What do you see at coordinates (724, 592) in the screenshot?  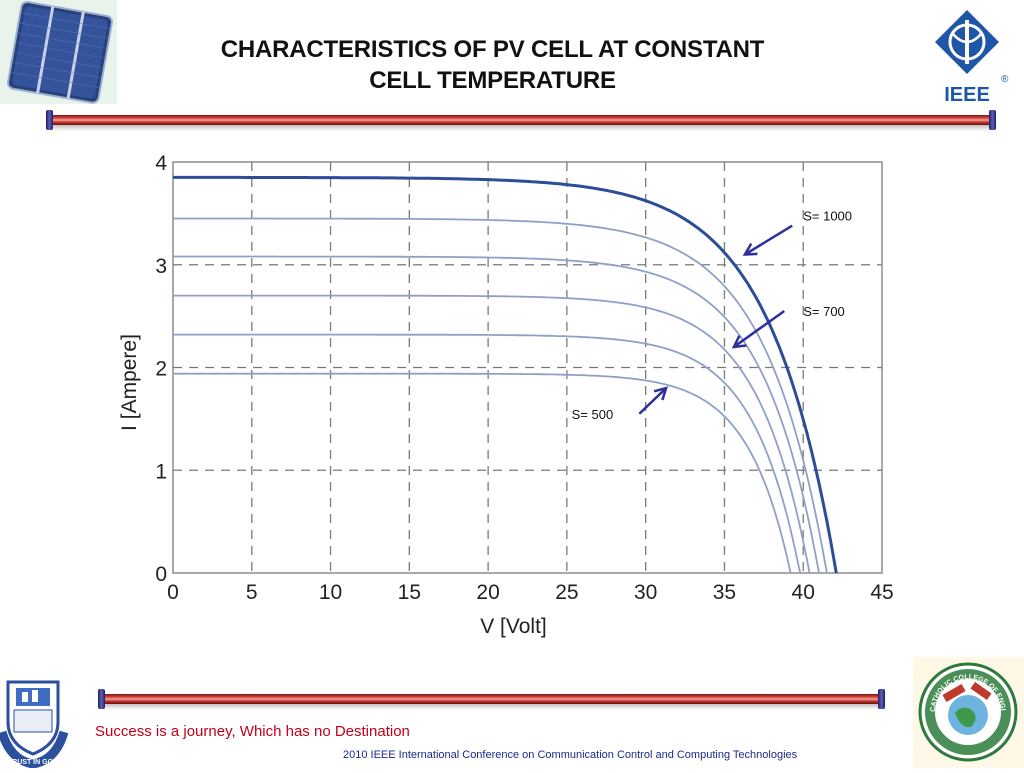 I see `x-tick-label: 35` at bounding box center [724, 592].